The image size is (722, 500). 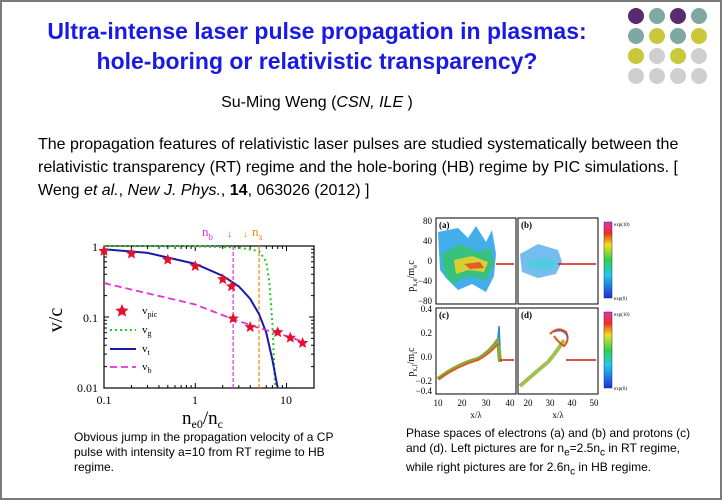 What do you see at coordinates (595, 403) in the screenshot?
I see `xtick-r50: 50` at bounding box center [595, 403].